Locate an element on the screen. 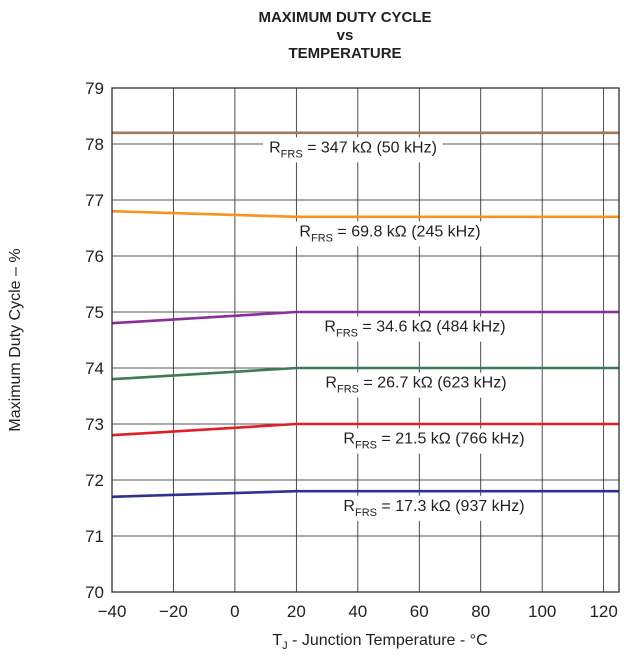 The width and height of the screenshot is (629, 660). y-tick-label: 78 is located at coordinates (94, 144).